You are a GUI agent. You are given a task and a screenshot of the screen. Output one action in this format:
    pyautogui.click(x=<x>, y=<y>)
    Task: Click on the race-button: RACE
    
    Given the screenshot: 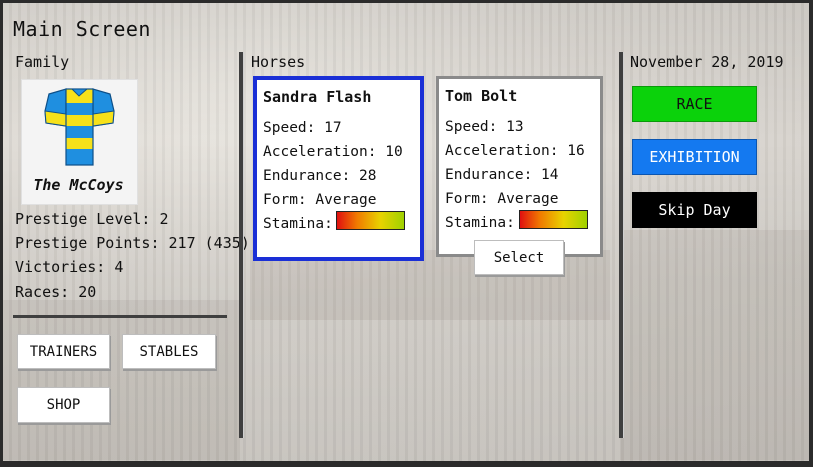 What is the action you would take?
    pyautogui.click(x=694, y=104)
    